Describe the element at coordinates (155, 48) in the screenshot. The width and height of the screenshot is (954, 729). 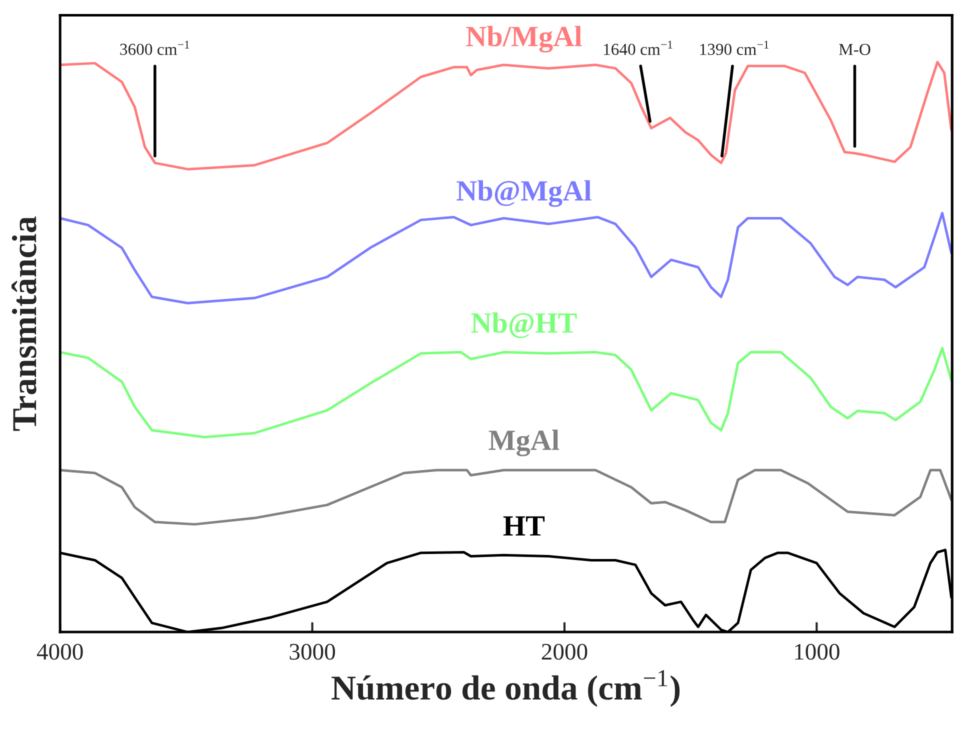
I see `annotation: 3600 cm$^{−1}$` at that location.